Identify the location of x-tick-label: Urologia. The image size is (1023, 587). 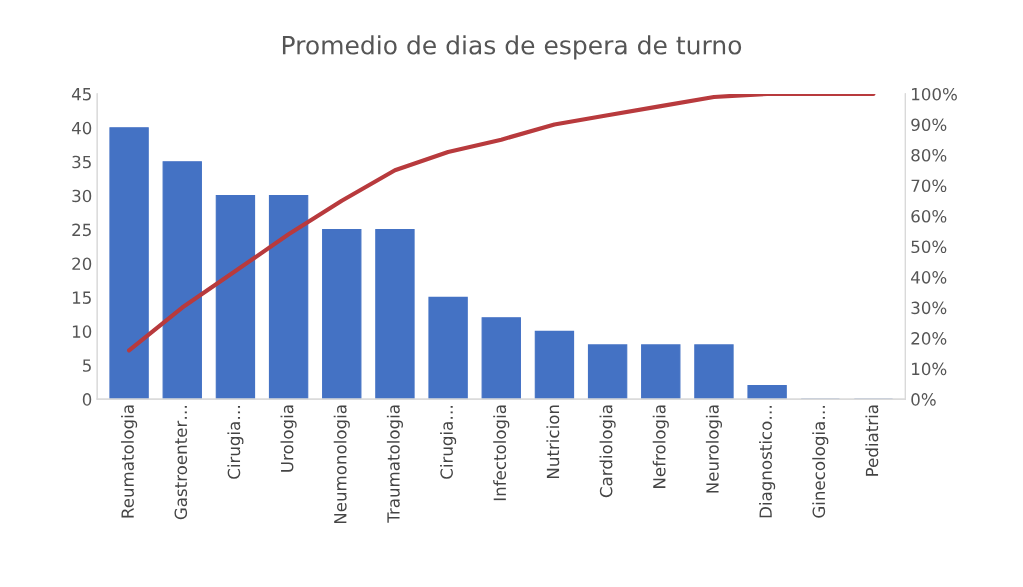
(288, 438).